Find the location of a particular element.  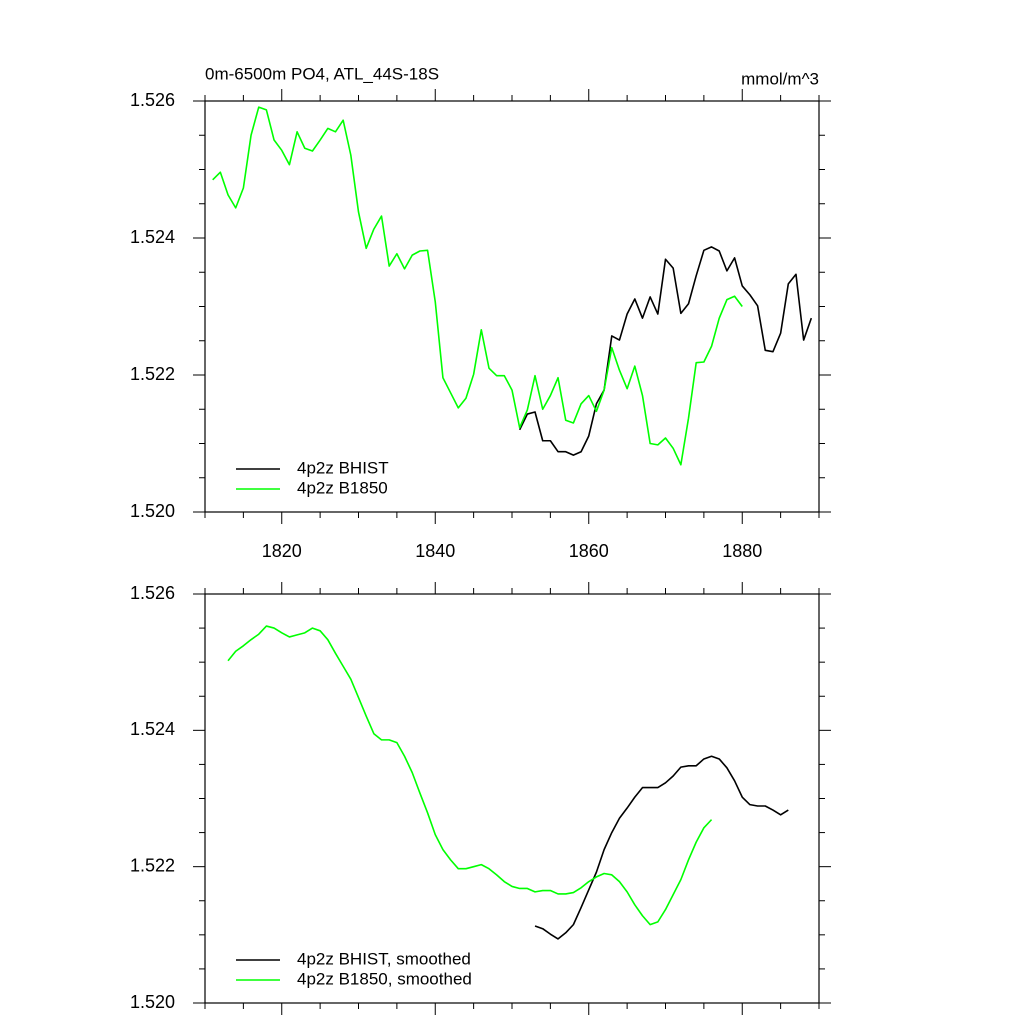

legend-label: 4p2z B1850, smoothed is located at coordinates (384, 978).